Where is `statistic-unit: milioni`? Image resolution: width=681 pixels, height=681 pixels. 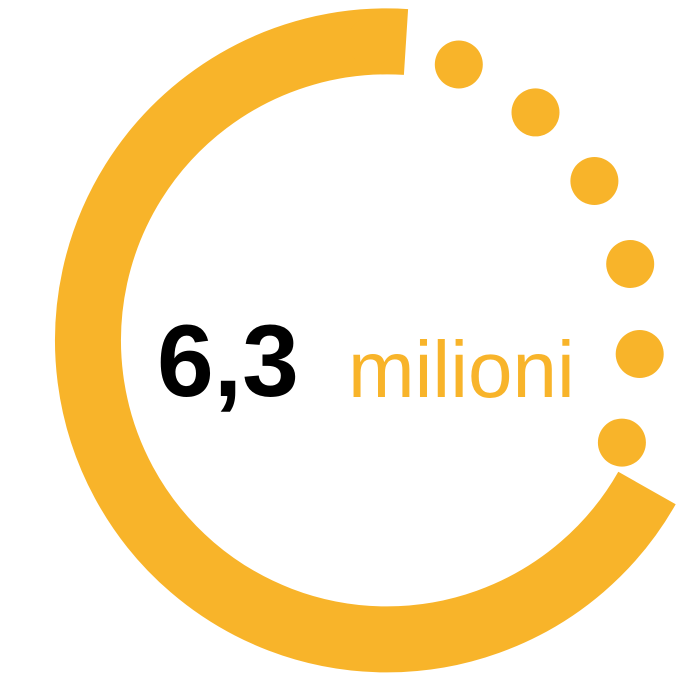 statistic-unit: milioni is located at coordinates (461, 369).